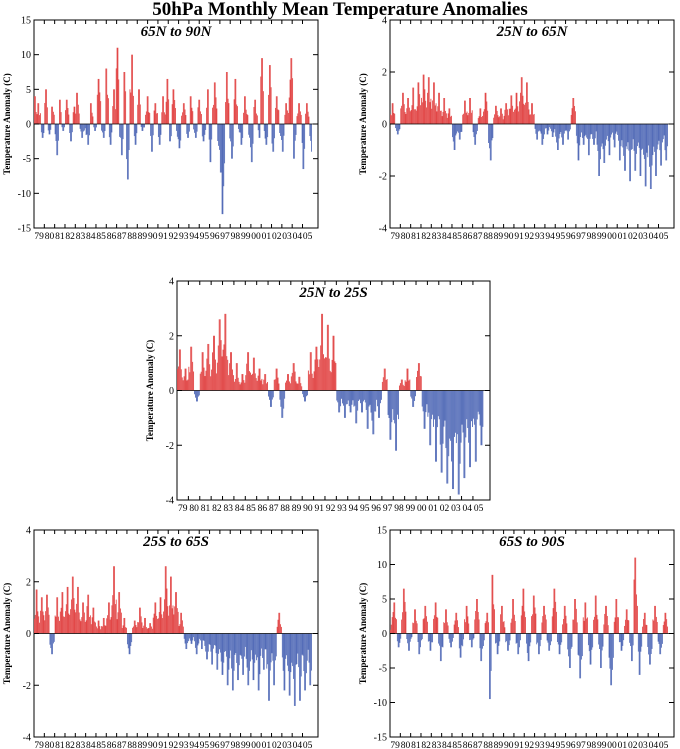 The width and height of the screenshot is (680, 749). Describe the element at coordinates (383, 669) in the screenshot. I see `y-tick-label: -5` at that location.